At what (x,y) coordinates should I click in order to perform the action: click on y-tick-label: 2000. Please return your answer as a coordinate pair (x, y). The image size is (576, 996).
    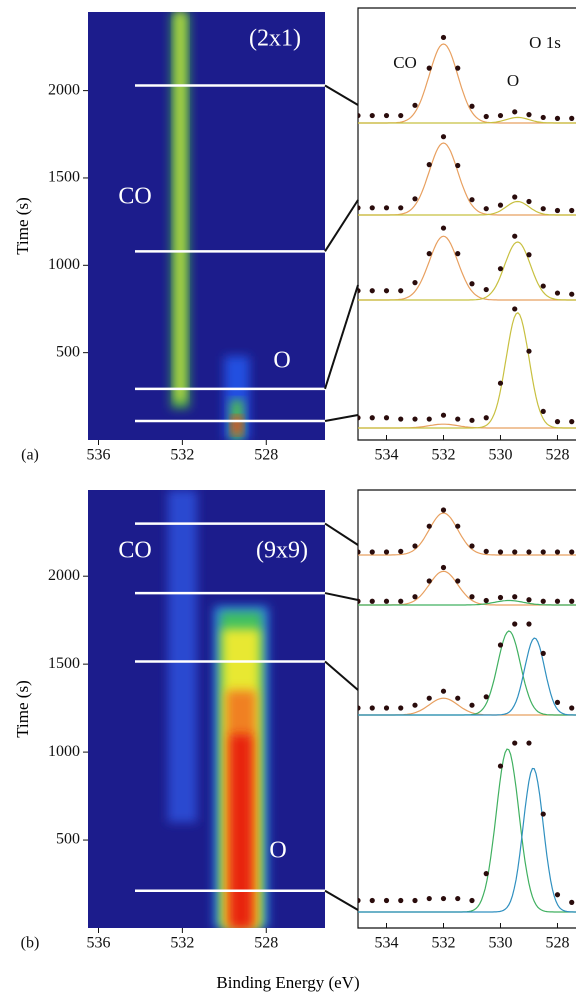
    Looking at the image, I should click on (64, 89).